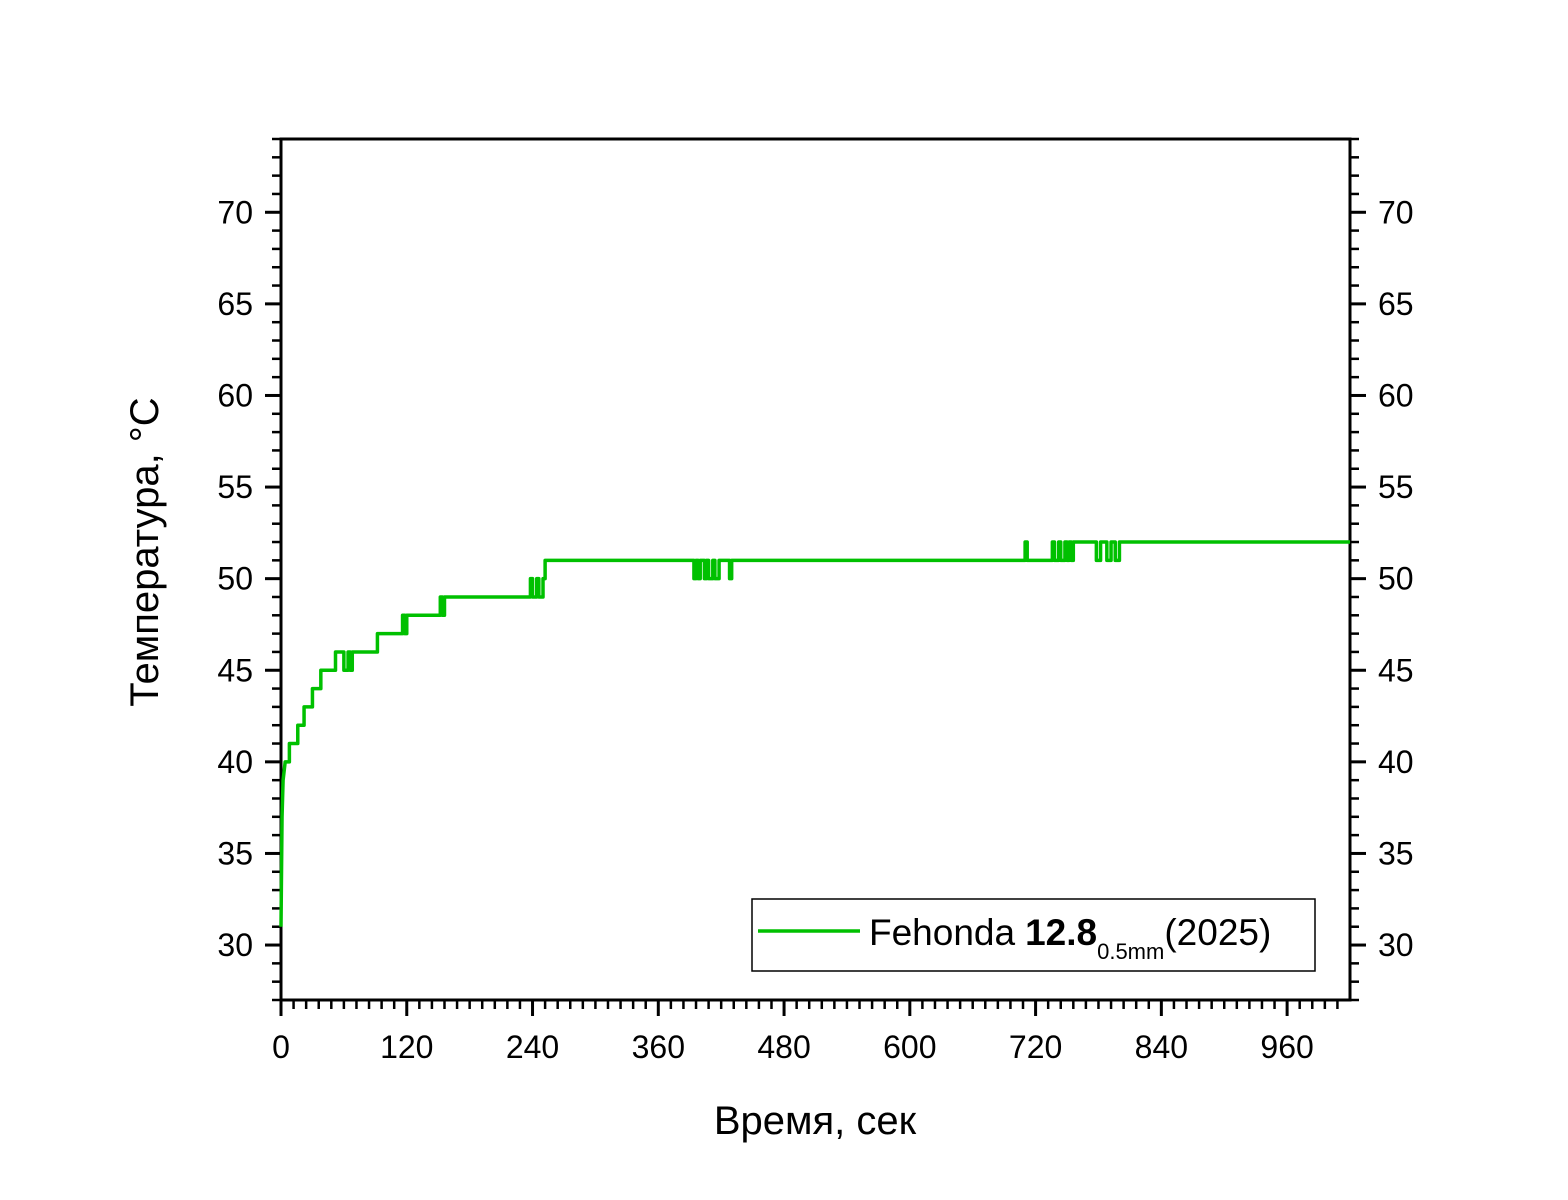 Image resolution: width=1568 pixels, height=1200 pixels. Describe the element at coordinates (235, 945) in the screenshot. I see `y-tick-label-left: 30` at that location.